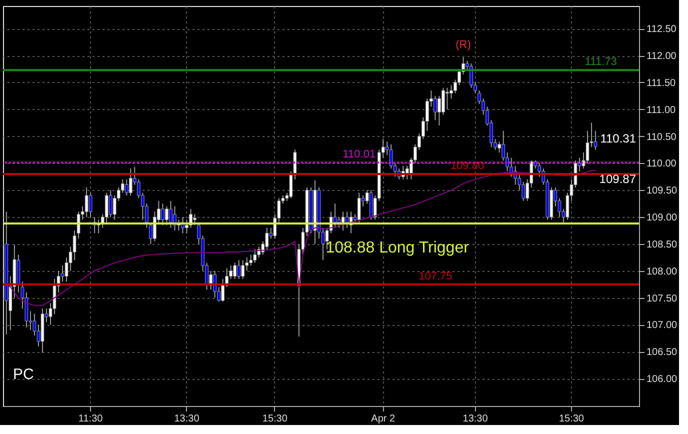 The width and height of the screenshot is (688, 434). I want to click on text: 110.31, so click(618, 139).